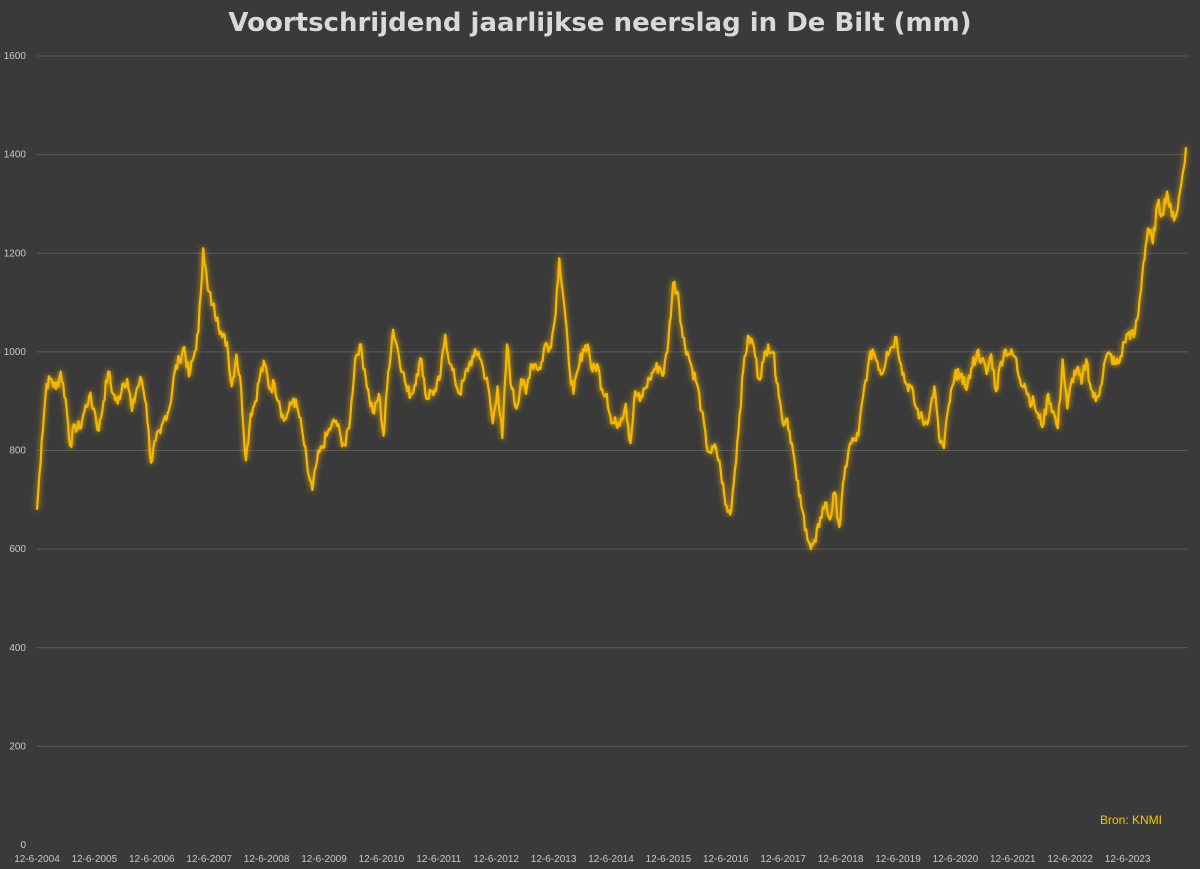 This screenshot has width=1200, height=869. What do you see at coordinates (1070, 859) in the screenshot?
I see `x-tick-label: 12-6-2022` at bounding box center [1070, 859].